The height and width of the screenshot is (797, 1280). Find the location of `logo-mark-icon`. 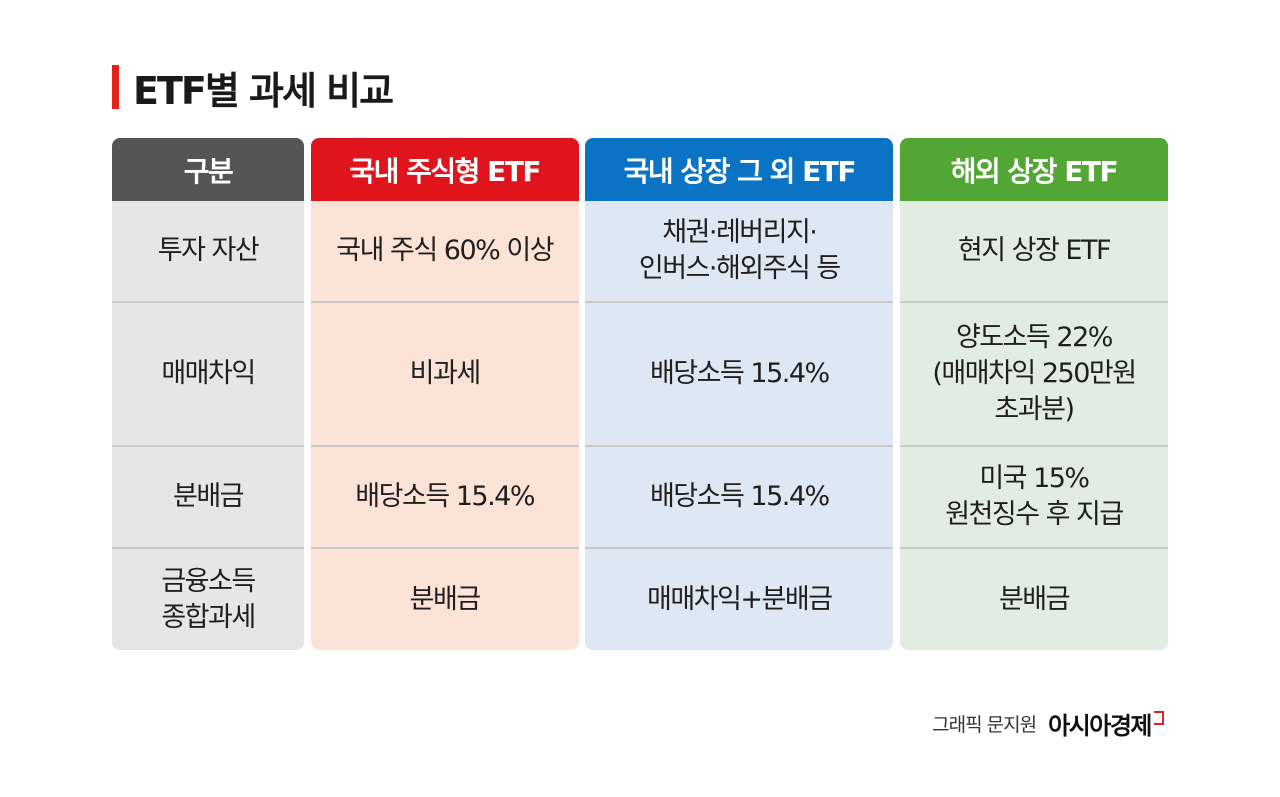

logo-mark-icon is located at coordinates (1159, 717).